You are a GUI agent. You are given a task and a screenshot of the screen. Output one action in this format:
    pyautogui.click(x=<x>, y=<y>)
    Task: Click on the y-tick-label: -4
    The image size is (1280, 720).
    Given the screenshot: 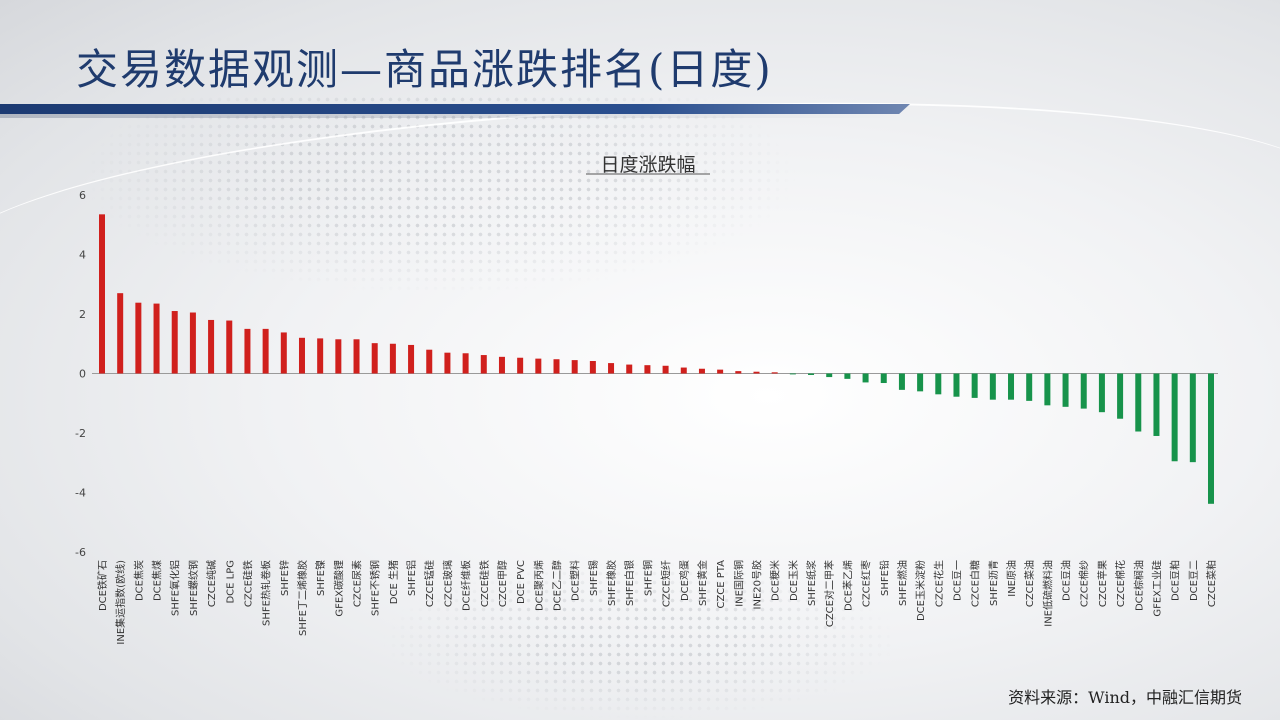 What is the action you would take?
    pyautogui.click(x=80, y=493)
    